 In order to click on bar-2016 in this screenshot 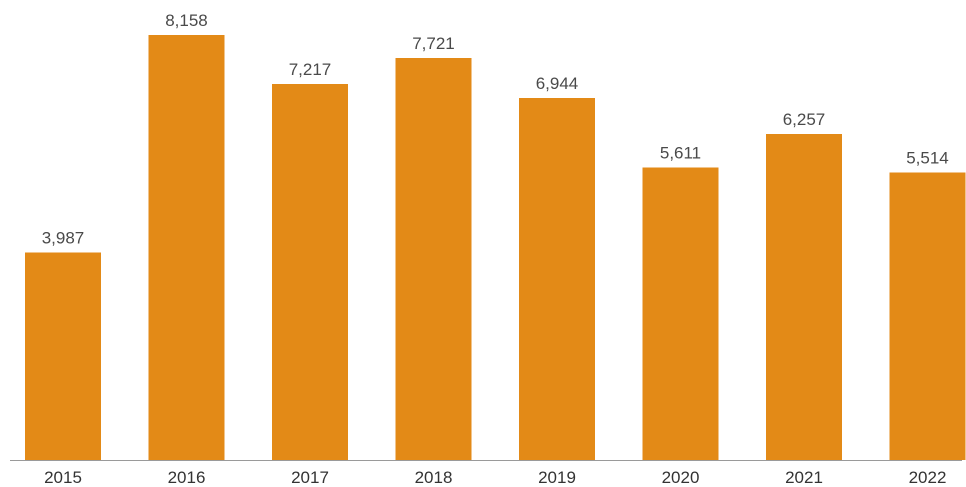, I will do `click(186, 247)`.